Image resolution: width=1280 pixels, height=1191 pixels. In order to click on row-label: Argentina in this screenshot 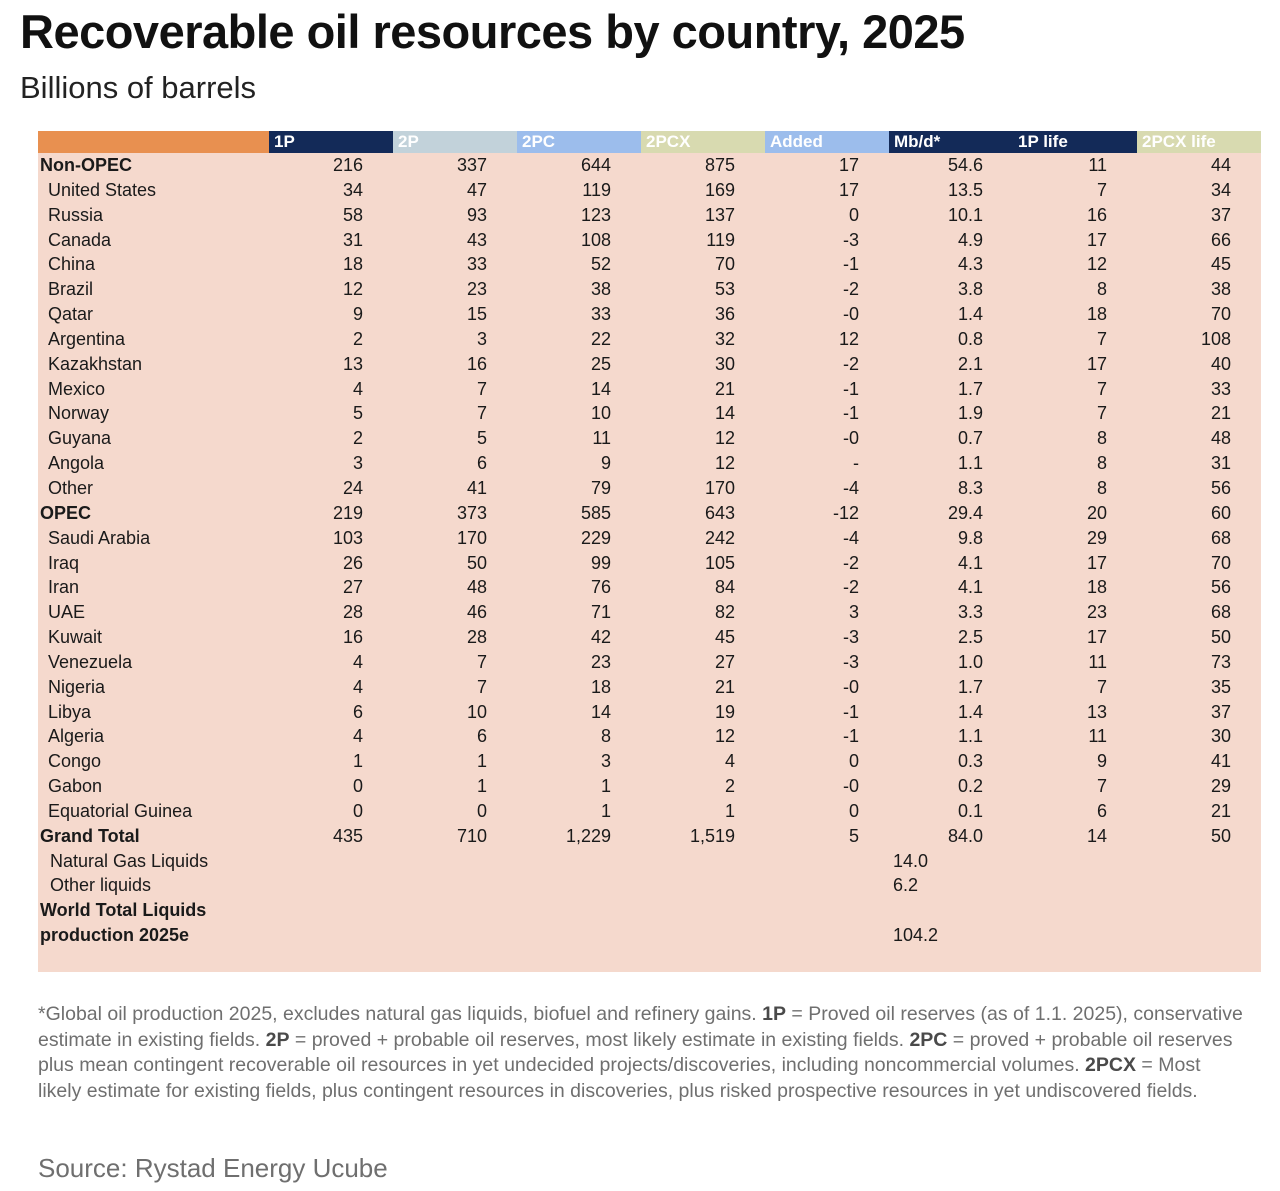, I will do `click(153, 339)`.